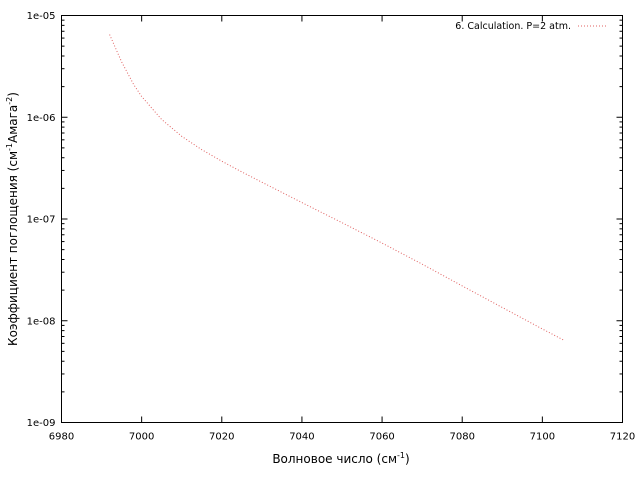 The image size is (640, 480). What do you see at coordinates (622, 437) in the screenshot?
I see `x-tick-label: 7120` at bounding box center [622, 437].